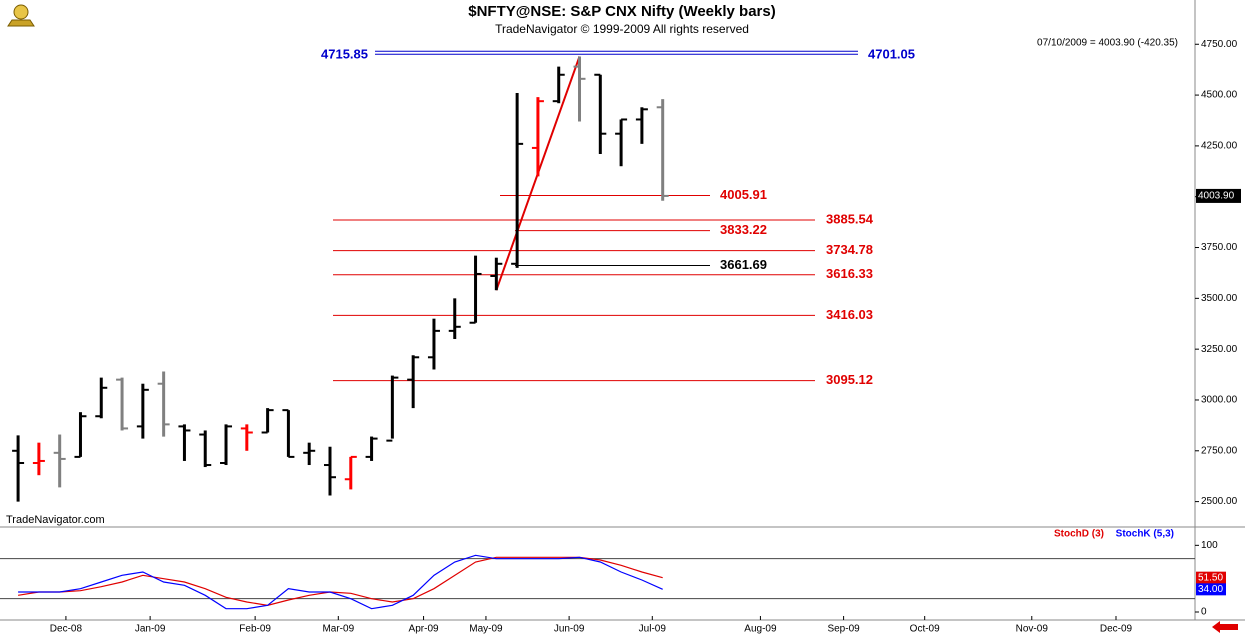 The width and height of the screenshot is (1245, 640). I want to click on logo, so click(21, 15).